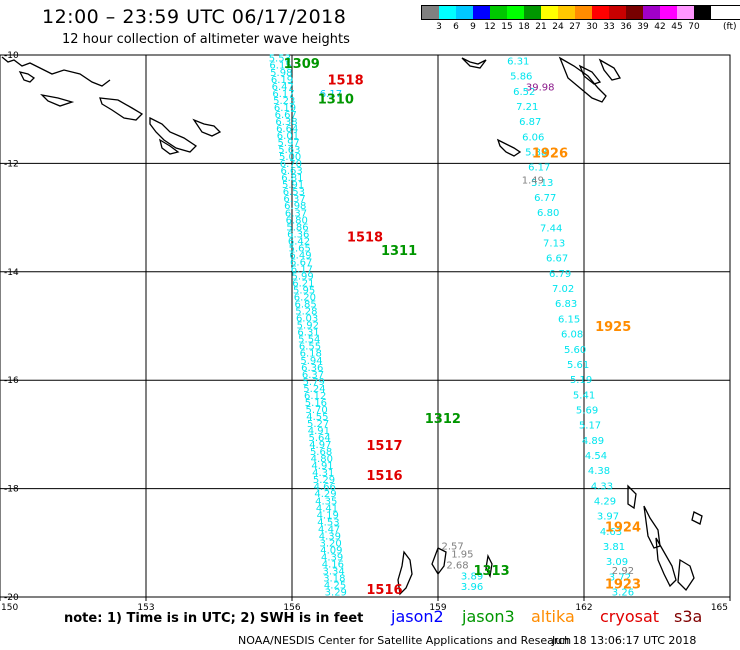 This screenshot has width=740, height=650. I want to click on track-a-value: 5.97, so click(289, 143).